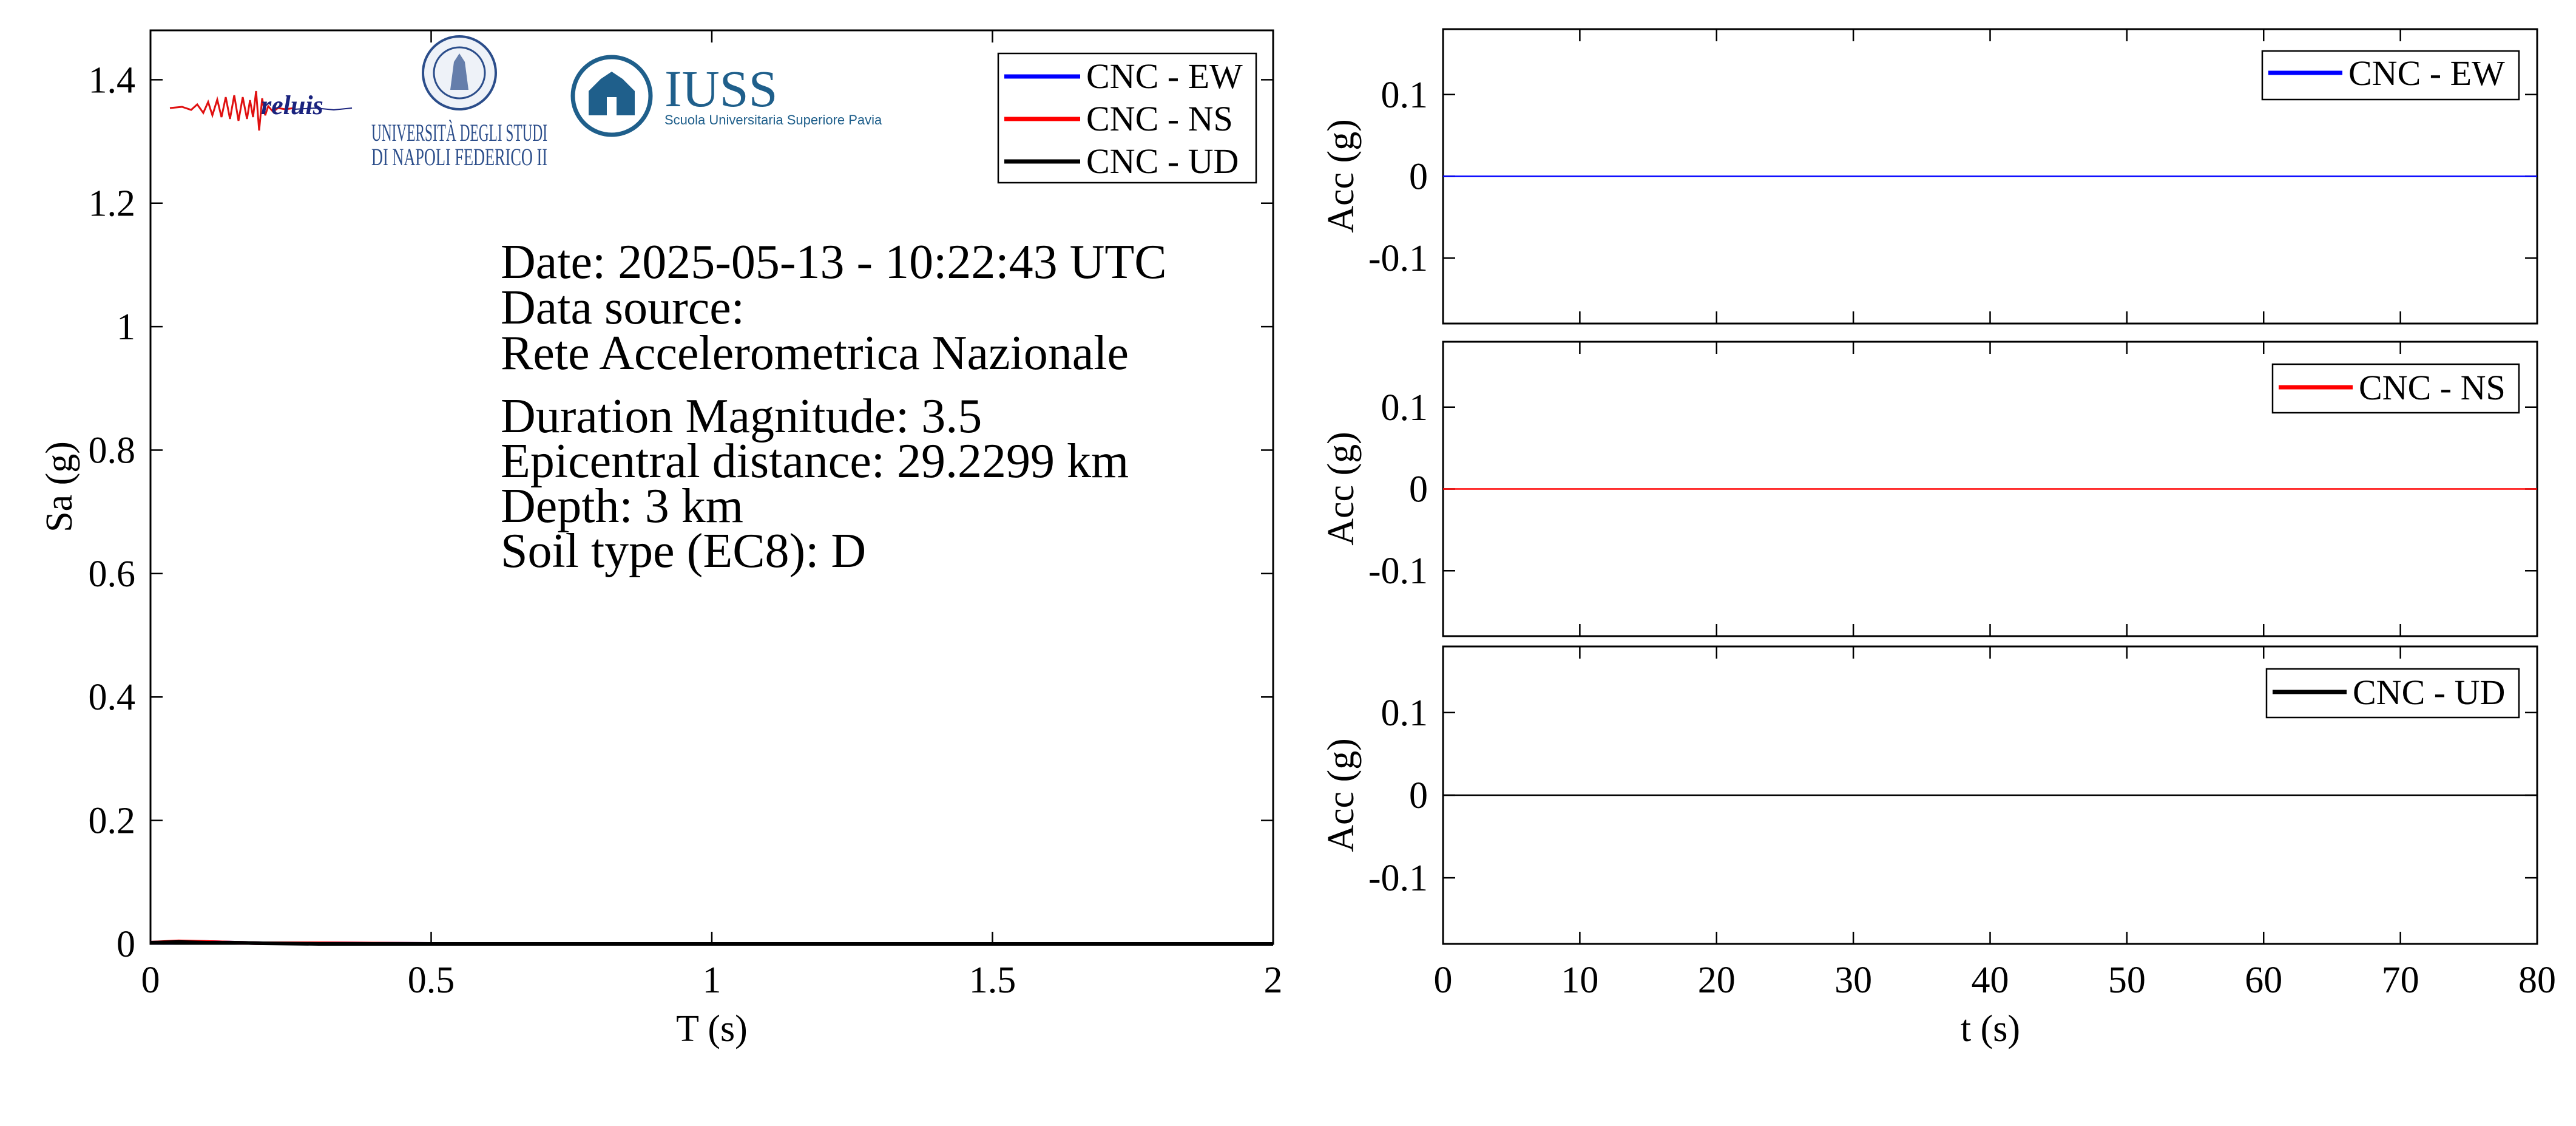  What do you see at coordinates (323, 109) in the screenshot?
I see `reluis-tail-icon` at bounding box center [323, 109].